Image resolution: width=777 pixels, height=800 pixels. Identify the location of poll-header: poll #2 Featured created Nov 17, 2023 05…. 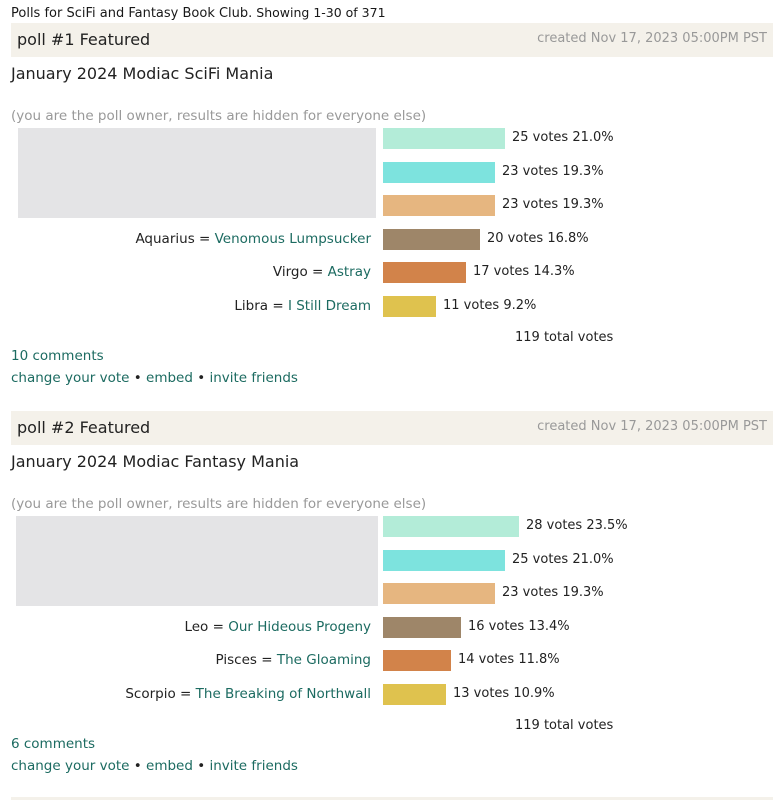
(392, 428).